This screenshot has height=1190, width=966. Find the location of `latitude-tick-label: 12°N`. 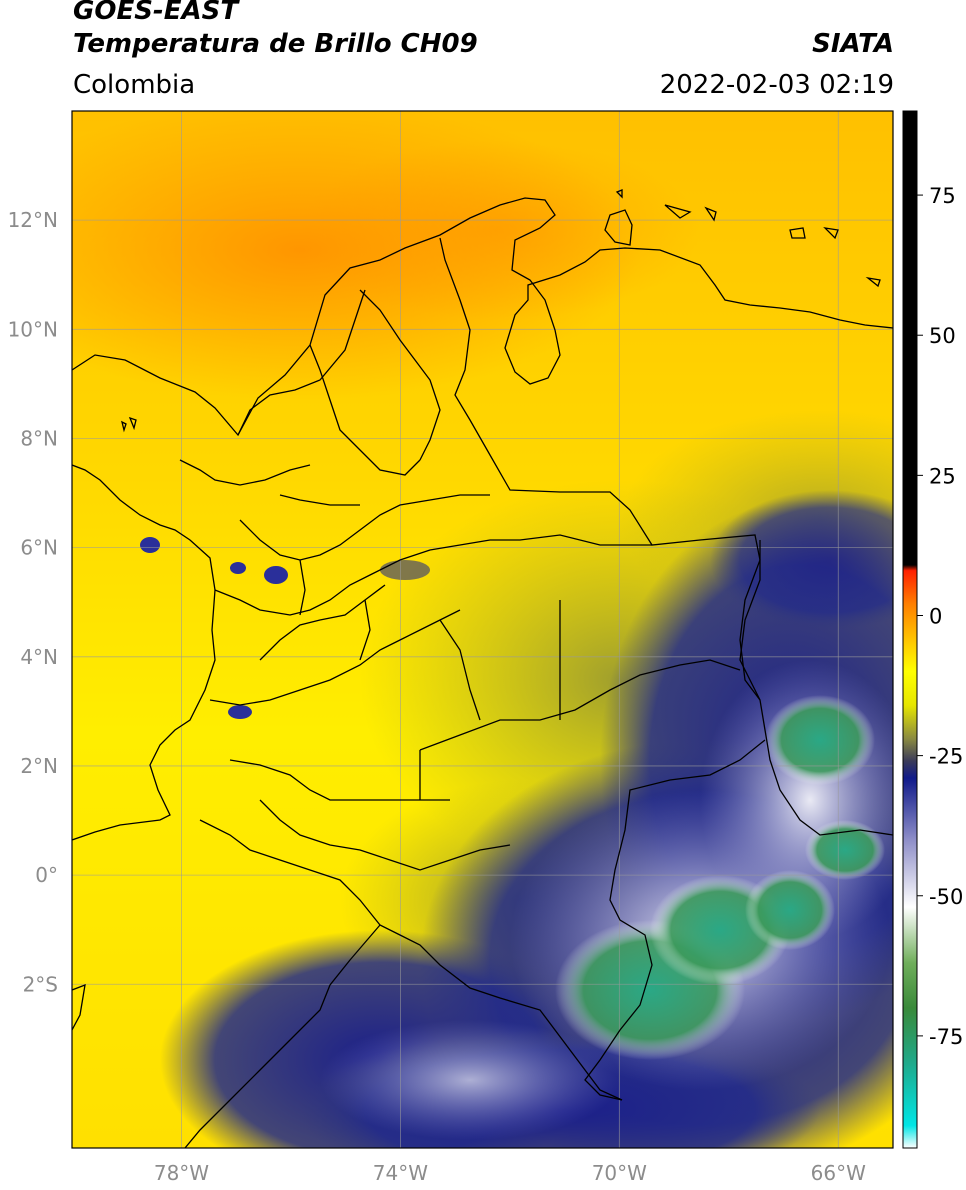

latitude-tick-label: 12°N is located at coordinates (33, 220).